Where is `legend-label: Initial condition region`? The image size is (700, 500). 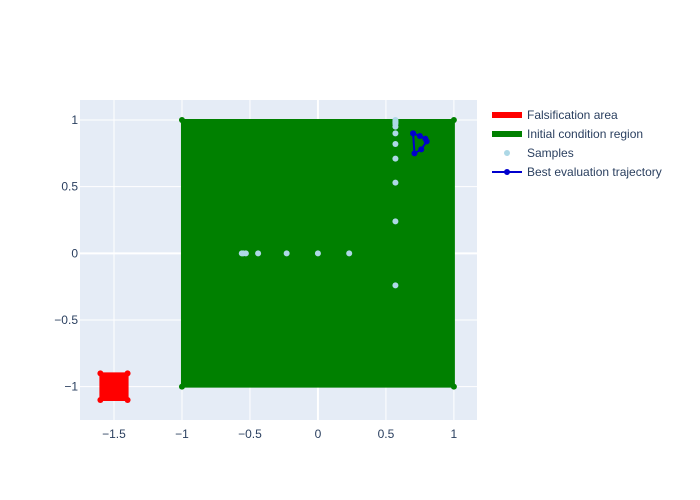 legend-label: Initial condition region is located at coordinates (585, 134).